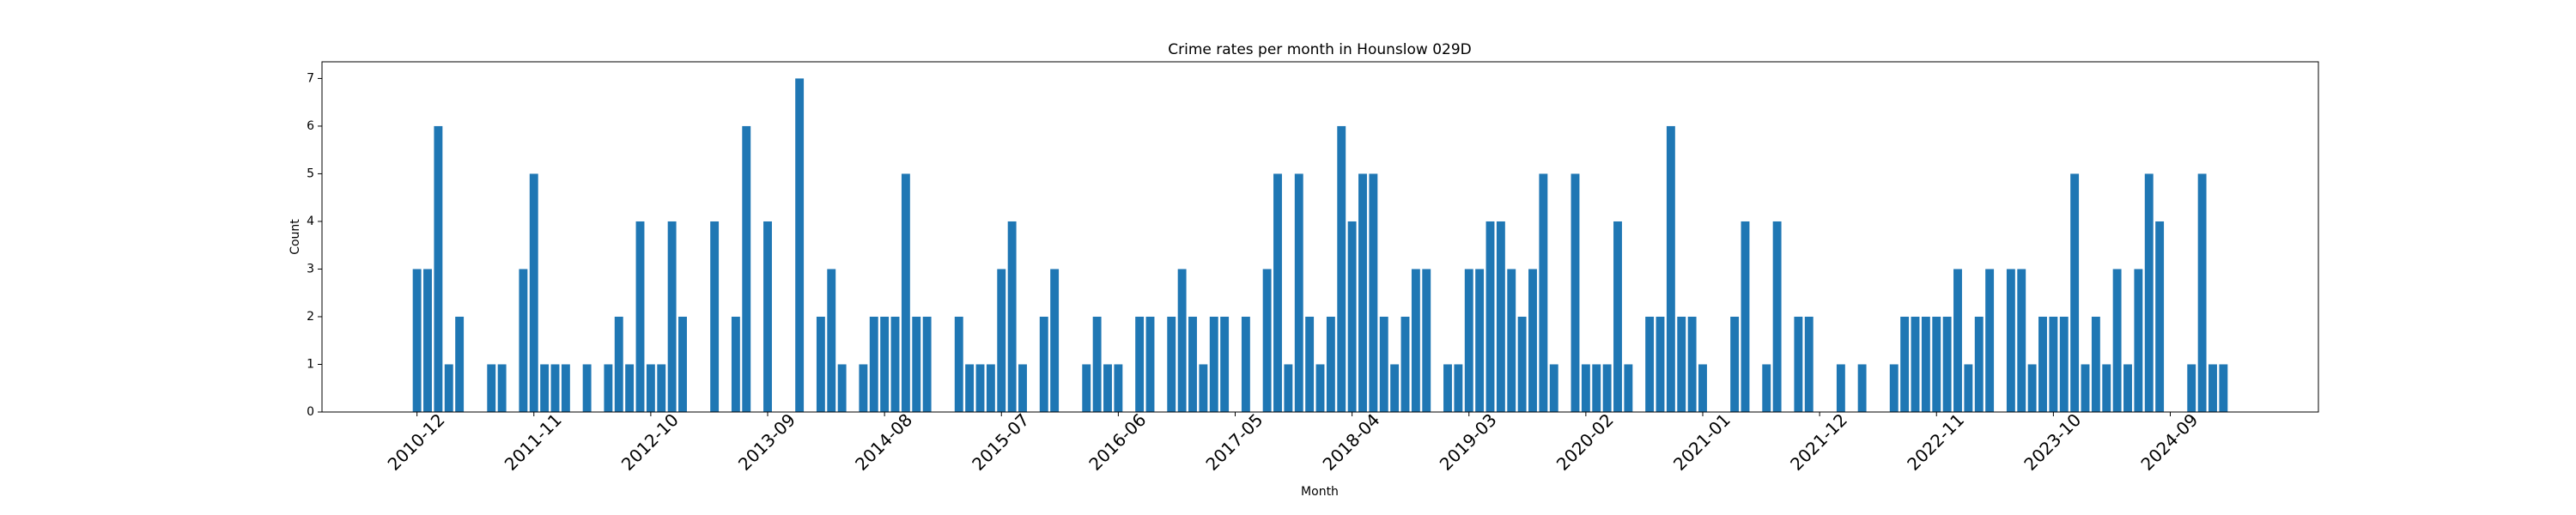 The image size is (2576, 515). What do you see at coordinates (1001, 442) in the screenshot?
I see `x-tick-label: 2015-07` at bounding box center [1001, 442].